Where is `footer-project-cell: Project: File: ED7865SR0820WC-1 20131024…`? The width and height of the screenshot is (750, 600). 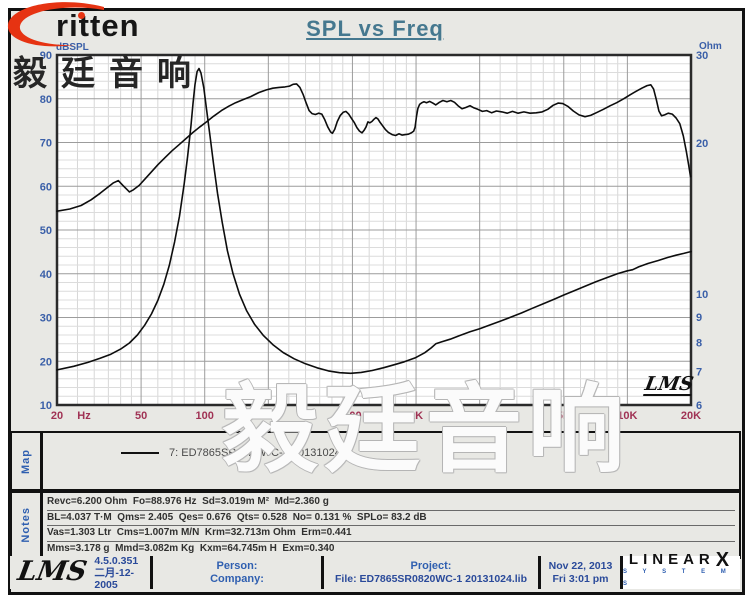 footer-project-cell: Project: File: ED7865SR0820WC-1 20131024… is located at coordinates (431, 572).